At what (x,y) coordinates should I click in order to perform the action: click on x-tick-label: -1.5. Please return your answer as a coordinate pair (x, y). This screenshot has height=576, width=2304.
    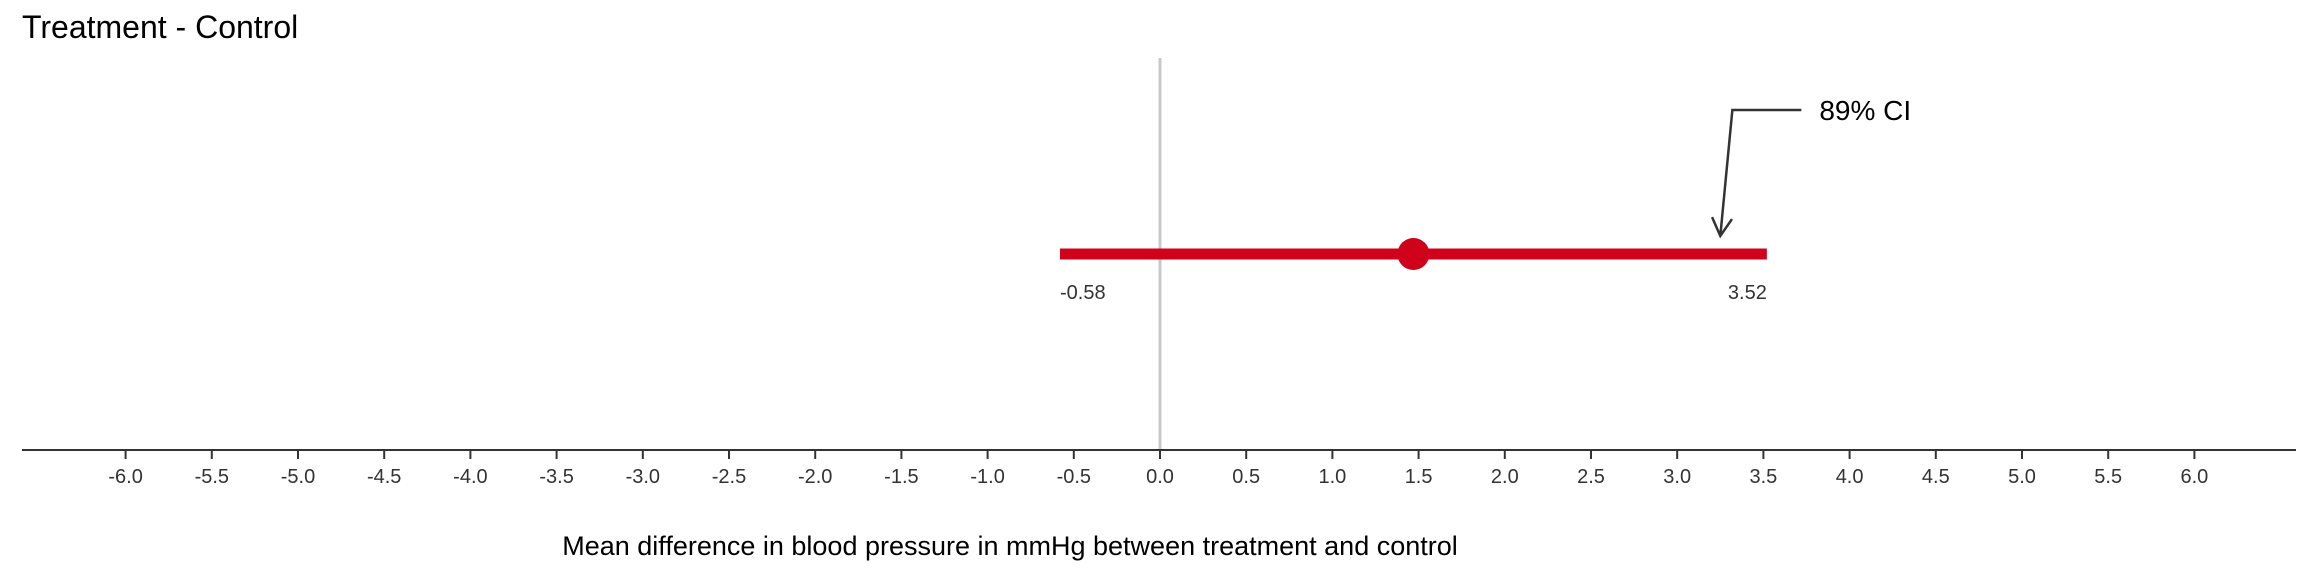
    Looking at the image, I should click on (901, 477).